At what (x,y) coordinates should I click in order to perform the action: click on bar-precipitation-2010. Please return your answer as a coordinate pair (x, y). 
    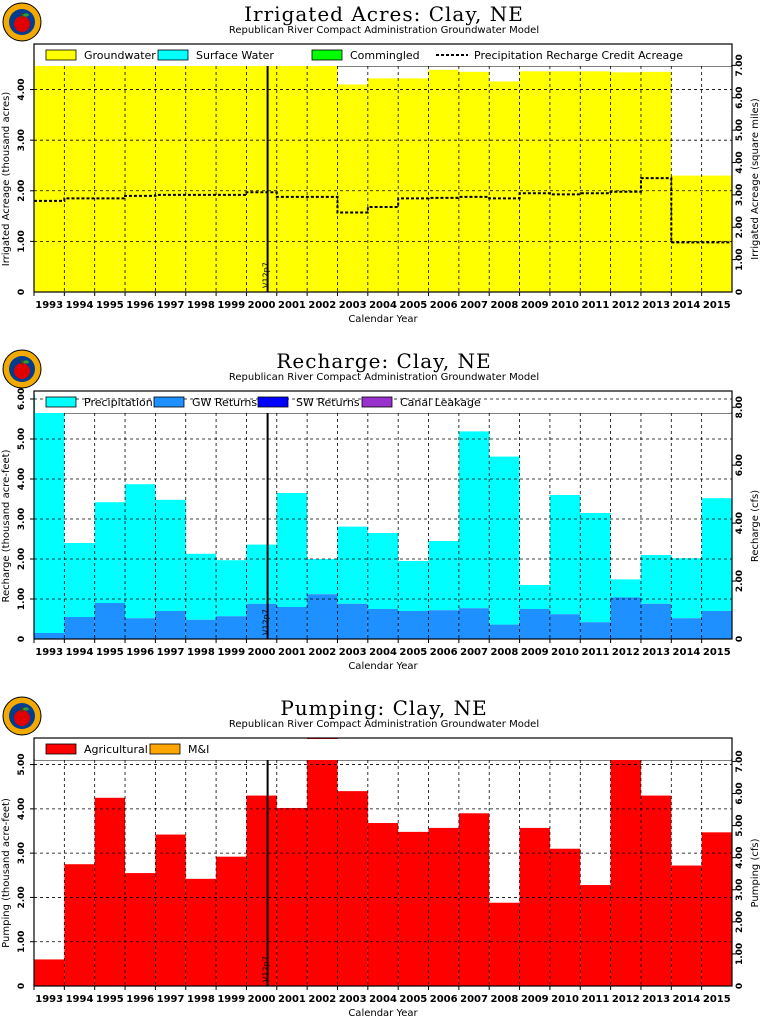
    Looking at the image, I should click on (565, 555).